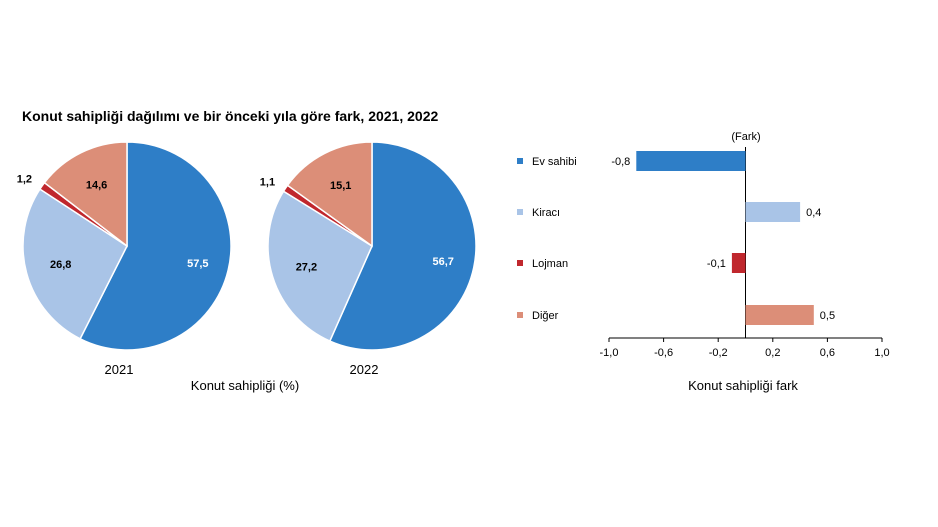 This screenshot has width=938, height=527. Describe the element at coordinates (738, 263) in the screenshot. I see `bar-lojman` at that location.